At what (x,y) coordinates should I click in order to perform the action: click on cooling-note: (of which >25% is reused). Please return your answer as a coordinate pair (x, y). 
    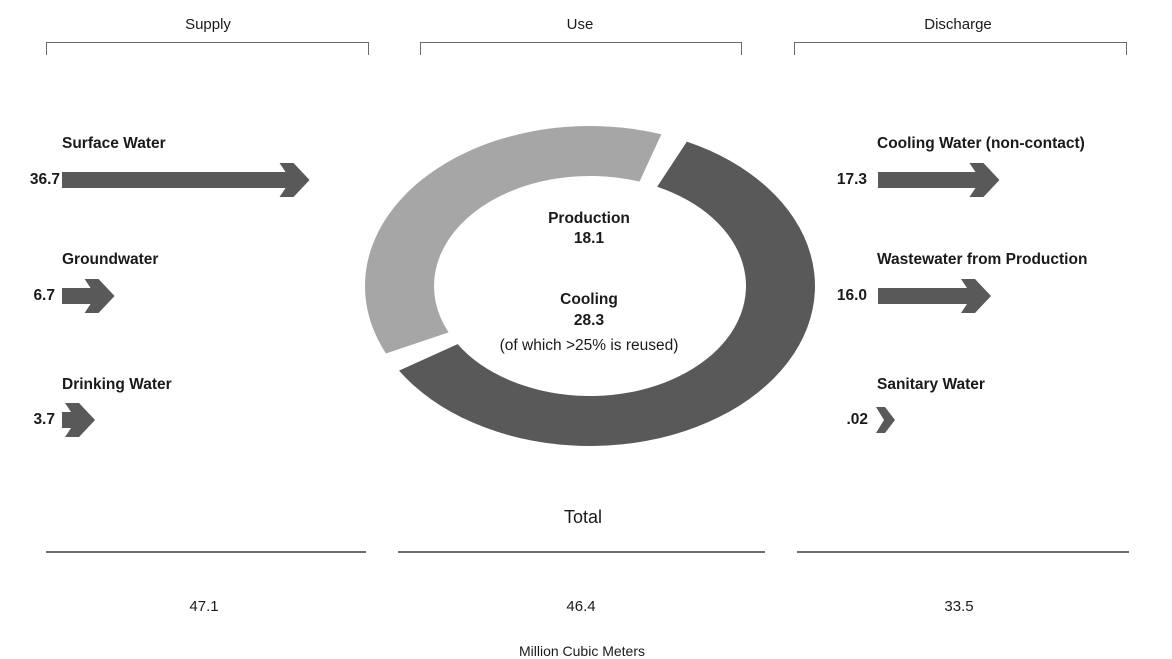
    Looking at the image, I should click on (589, 345).